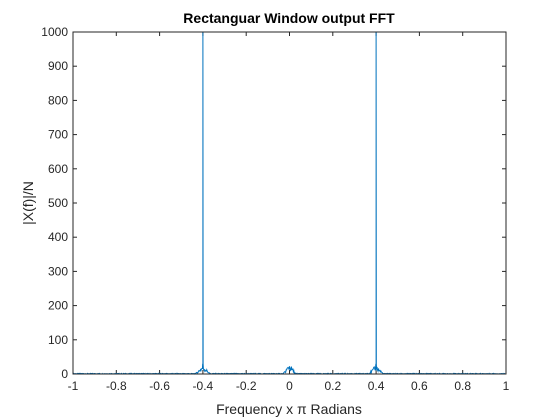  What do you see at coordinates (462, 386) in the screenshot?
I see `x-tick-label: 0.8` at bounding box center [462, 386].